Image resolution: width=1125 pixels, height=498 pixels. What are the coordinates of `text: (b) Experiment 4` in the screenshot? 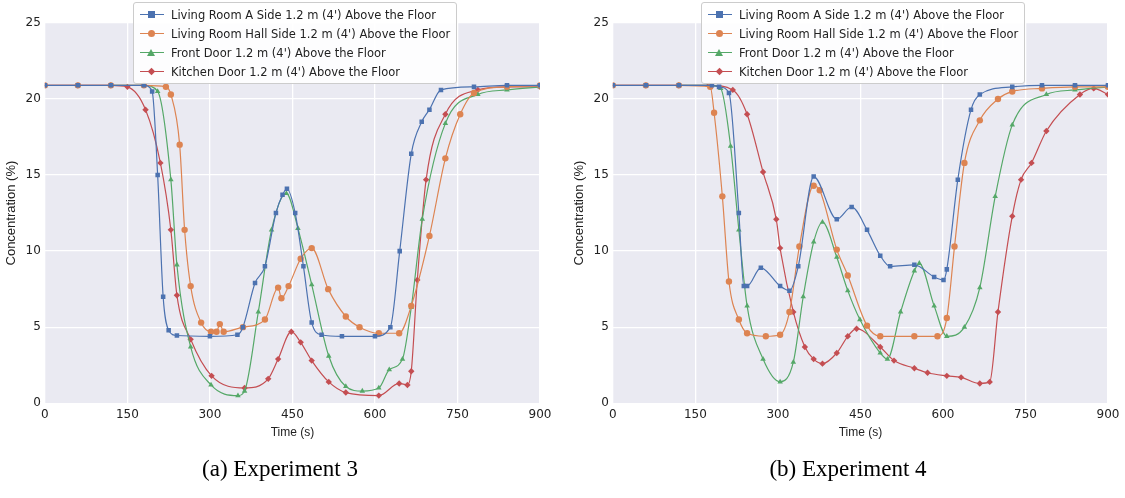 It's located at (848, 469).